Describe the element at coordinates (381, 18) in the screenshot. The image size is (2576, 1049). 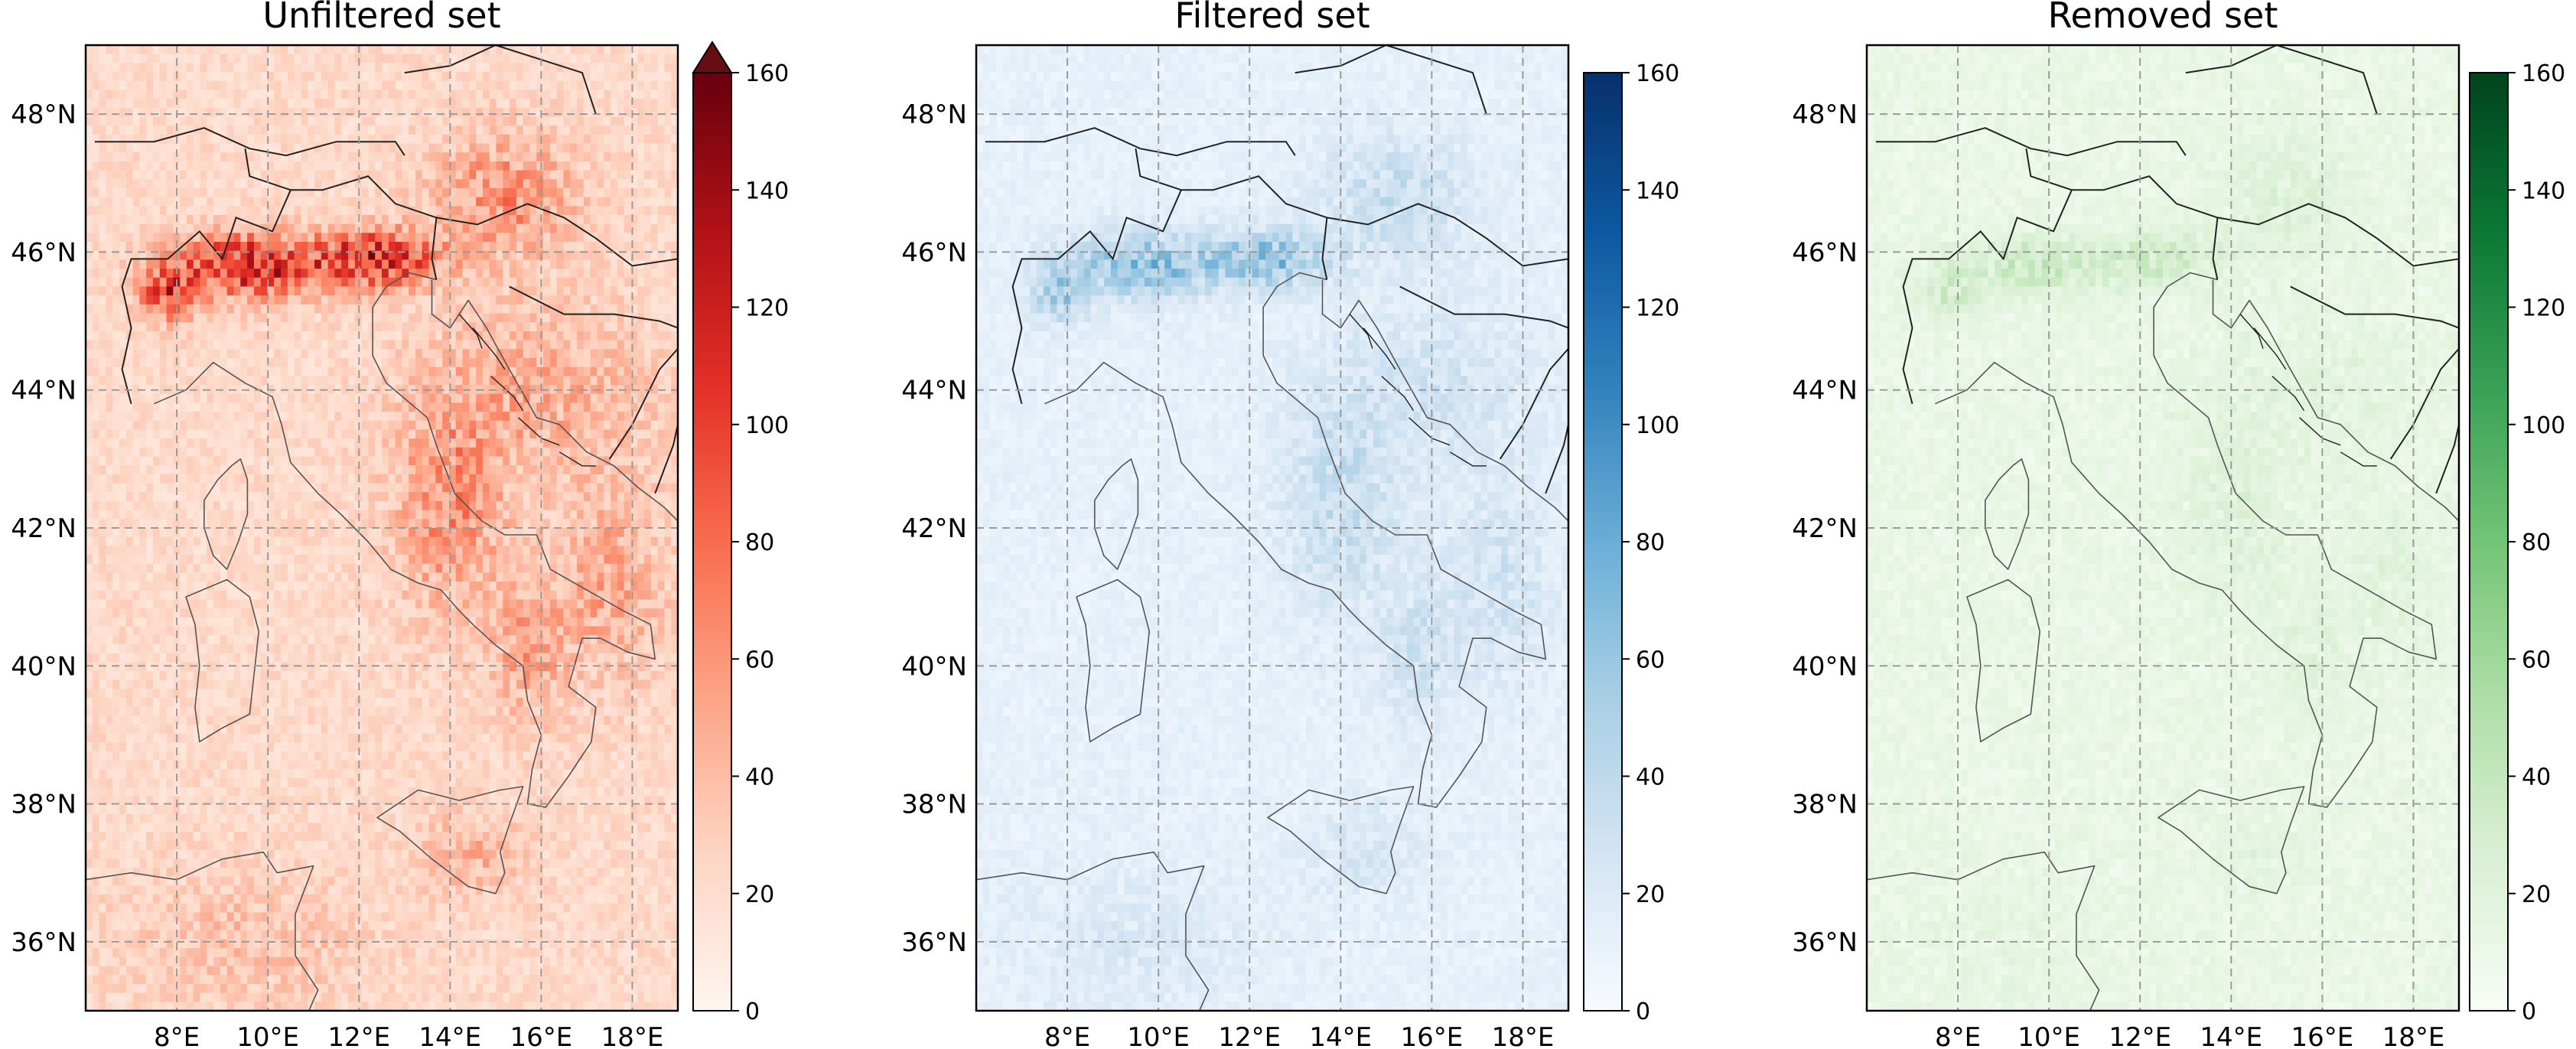
I see `panel-title: Unfiltered set` at that location.